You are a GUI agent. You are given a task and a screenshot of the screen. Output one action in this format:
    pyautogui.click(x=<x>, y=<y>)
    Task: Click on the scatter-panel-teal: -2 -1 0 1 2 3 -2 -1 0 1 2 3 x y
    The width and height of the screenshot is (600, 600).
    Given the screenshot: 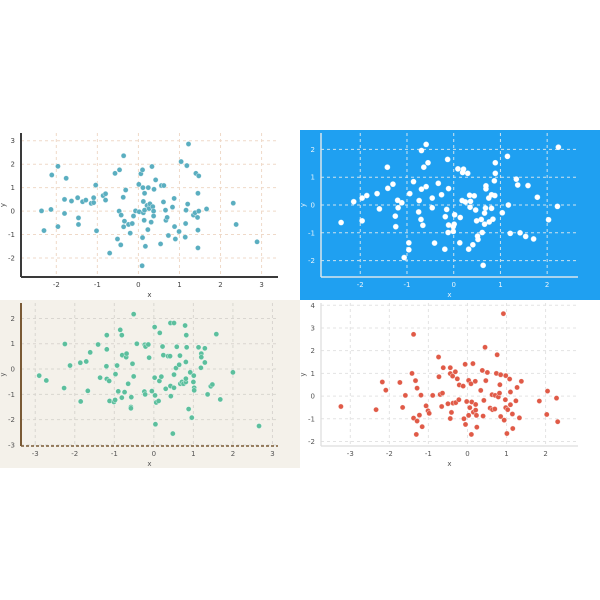 What is the action you would take?
    pyautogui.click(x=150, y=215)
    